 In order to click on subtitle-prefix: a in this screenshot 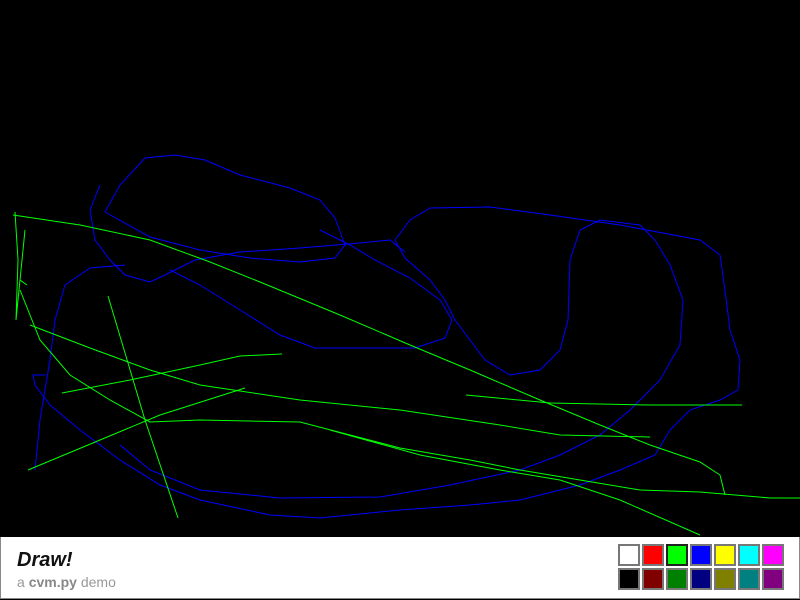, I will do `click(21, 582)`.